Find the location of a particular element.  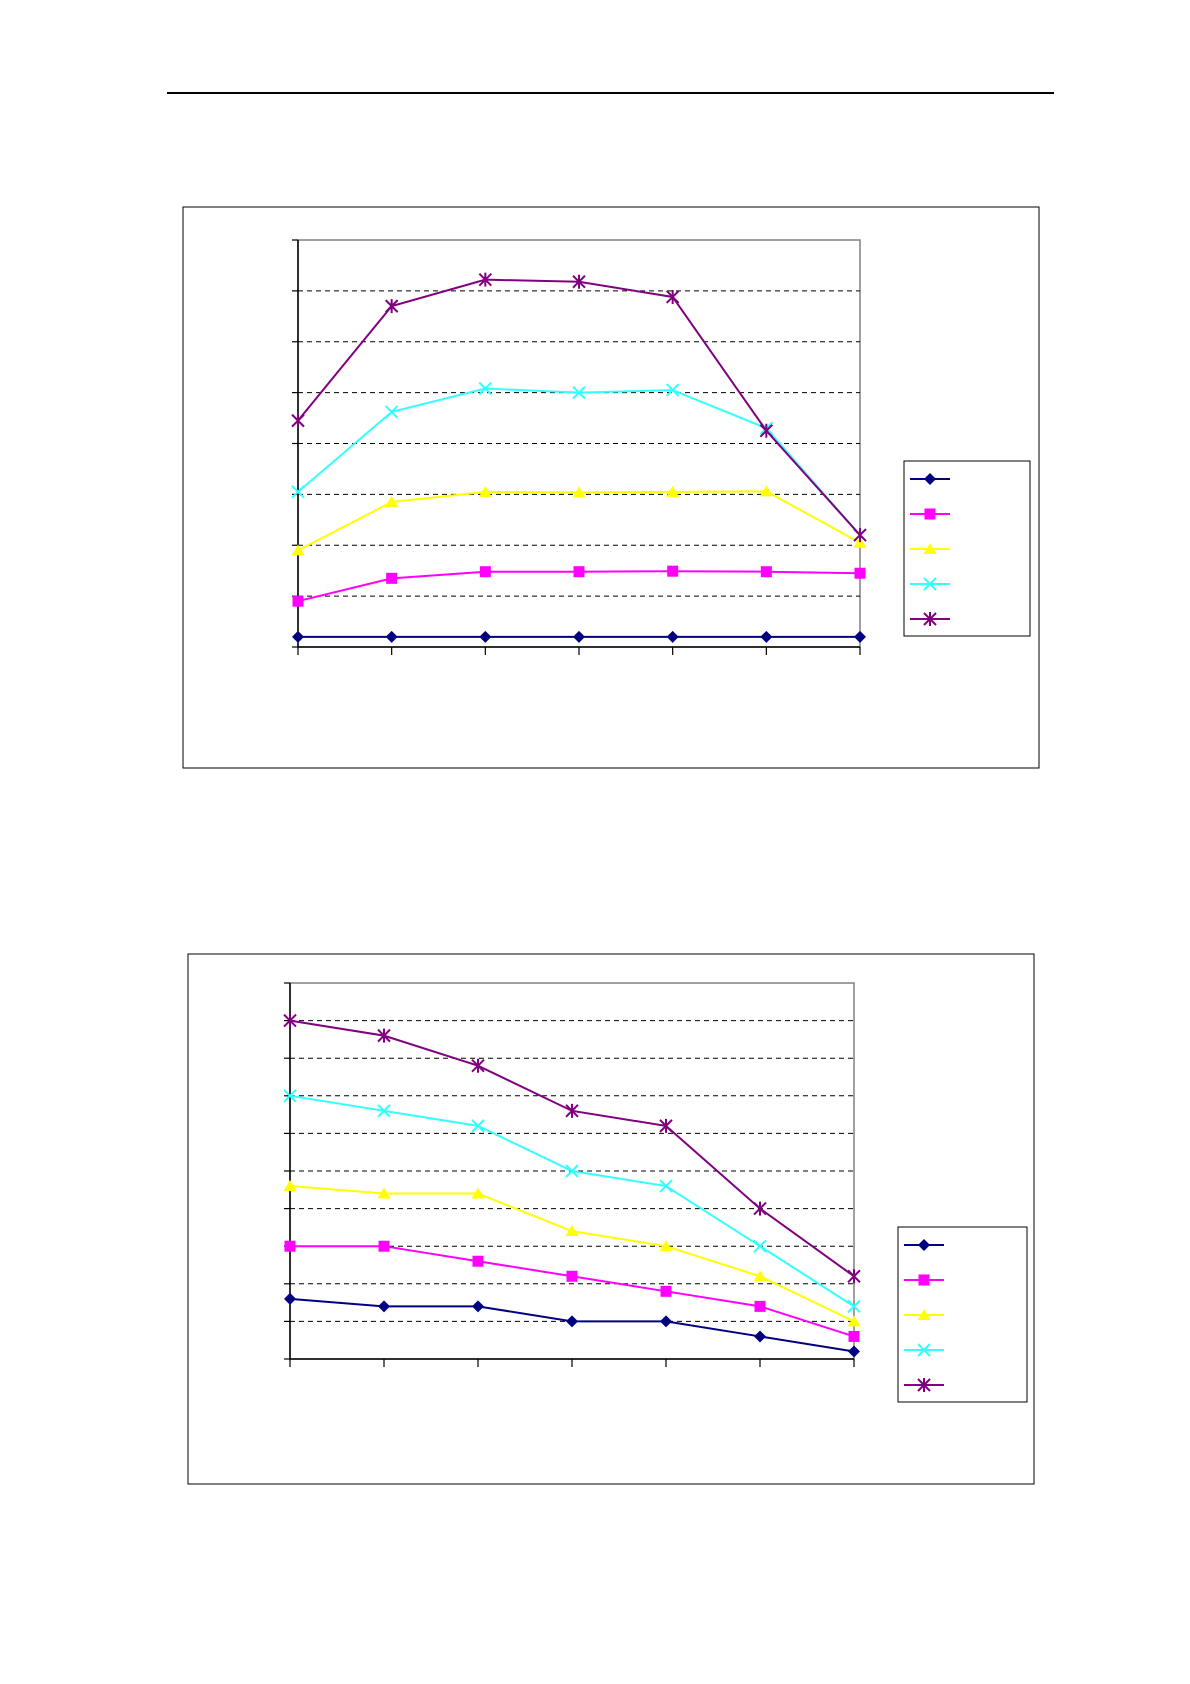

chart-2-plot-area is located at coordinates (572, 1174).